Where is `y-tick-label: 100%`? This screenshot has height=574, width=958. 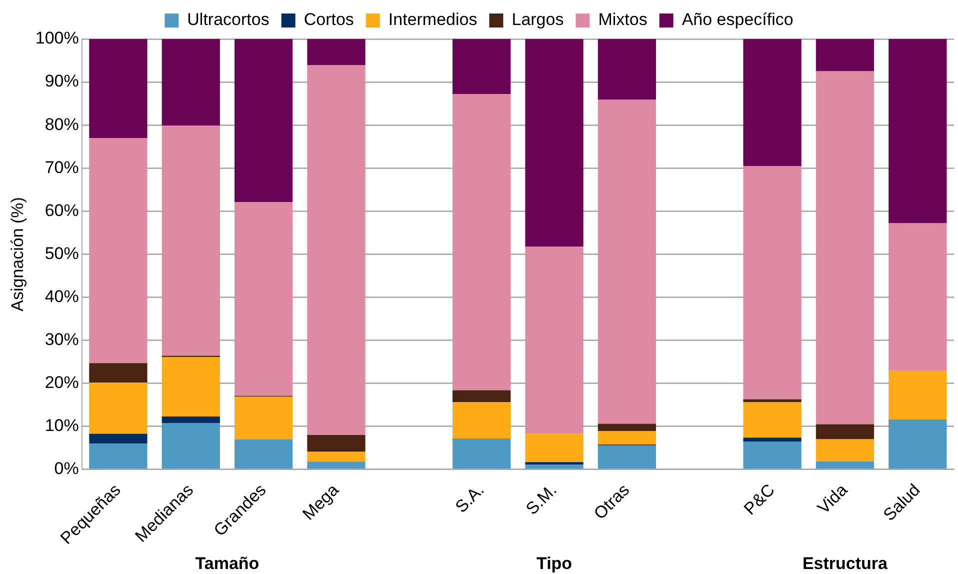
y-tick-label: 100% is located at coordinates (57, 38).